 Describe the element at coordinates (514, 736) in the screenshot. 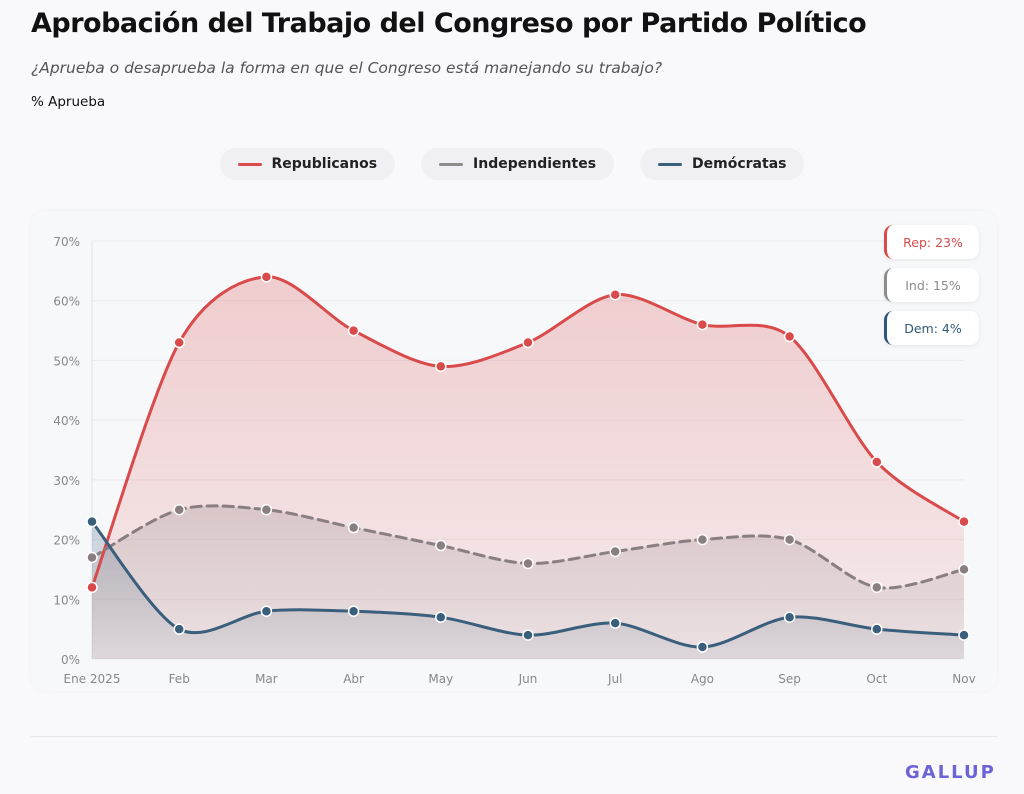

I see `divider` at that location.